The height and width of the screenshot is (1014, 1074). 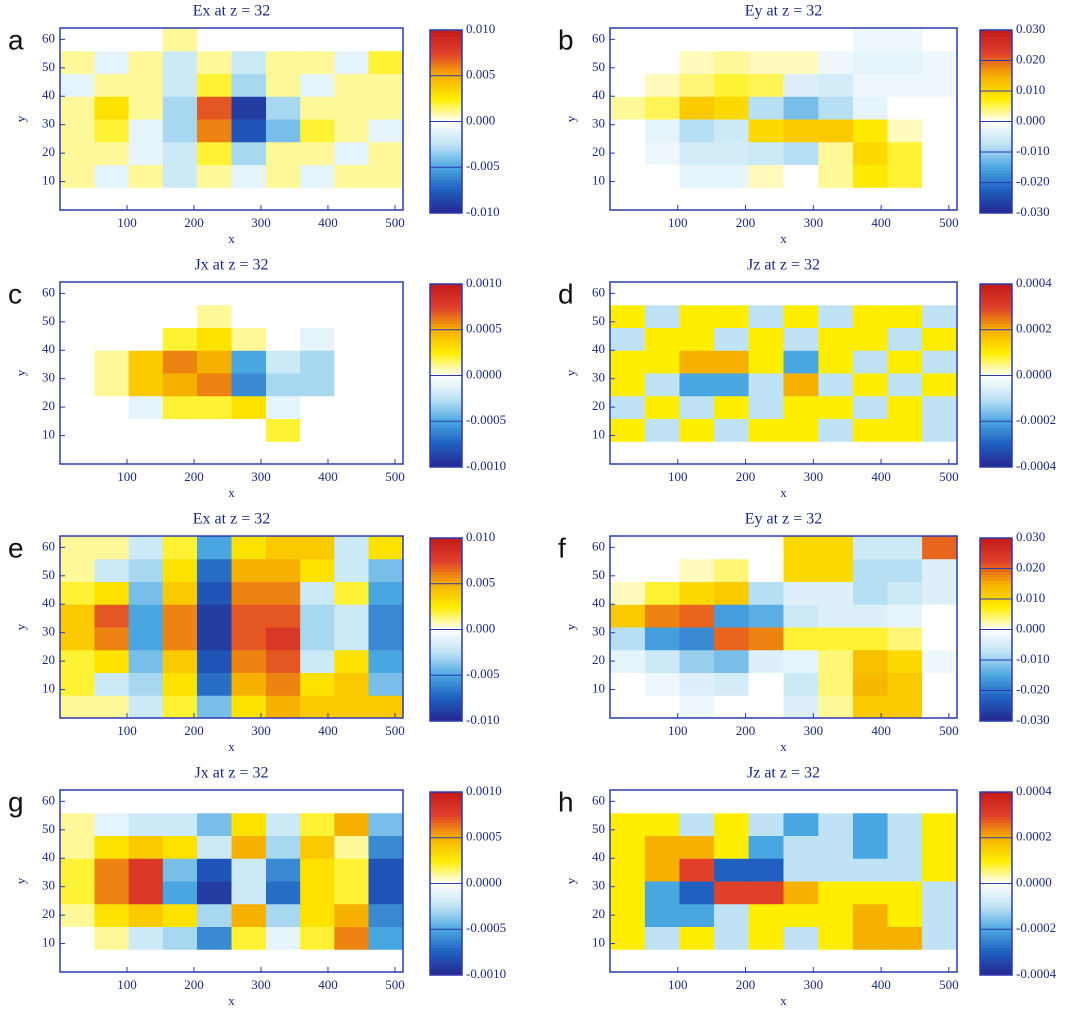 What do you see at coordinates (1030, 58) in the screenshot?
I see `colorbar-tick-label: 0.020` at bounding box center [1030, 58].